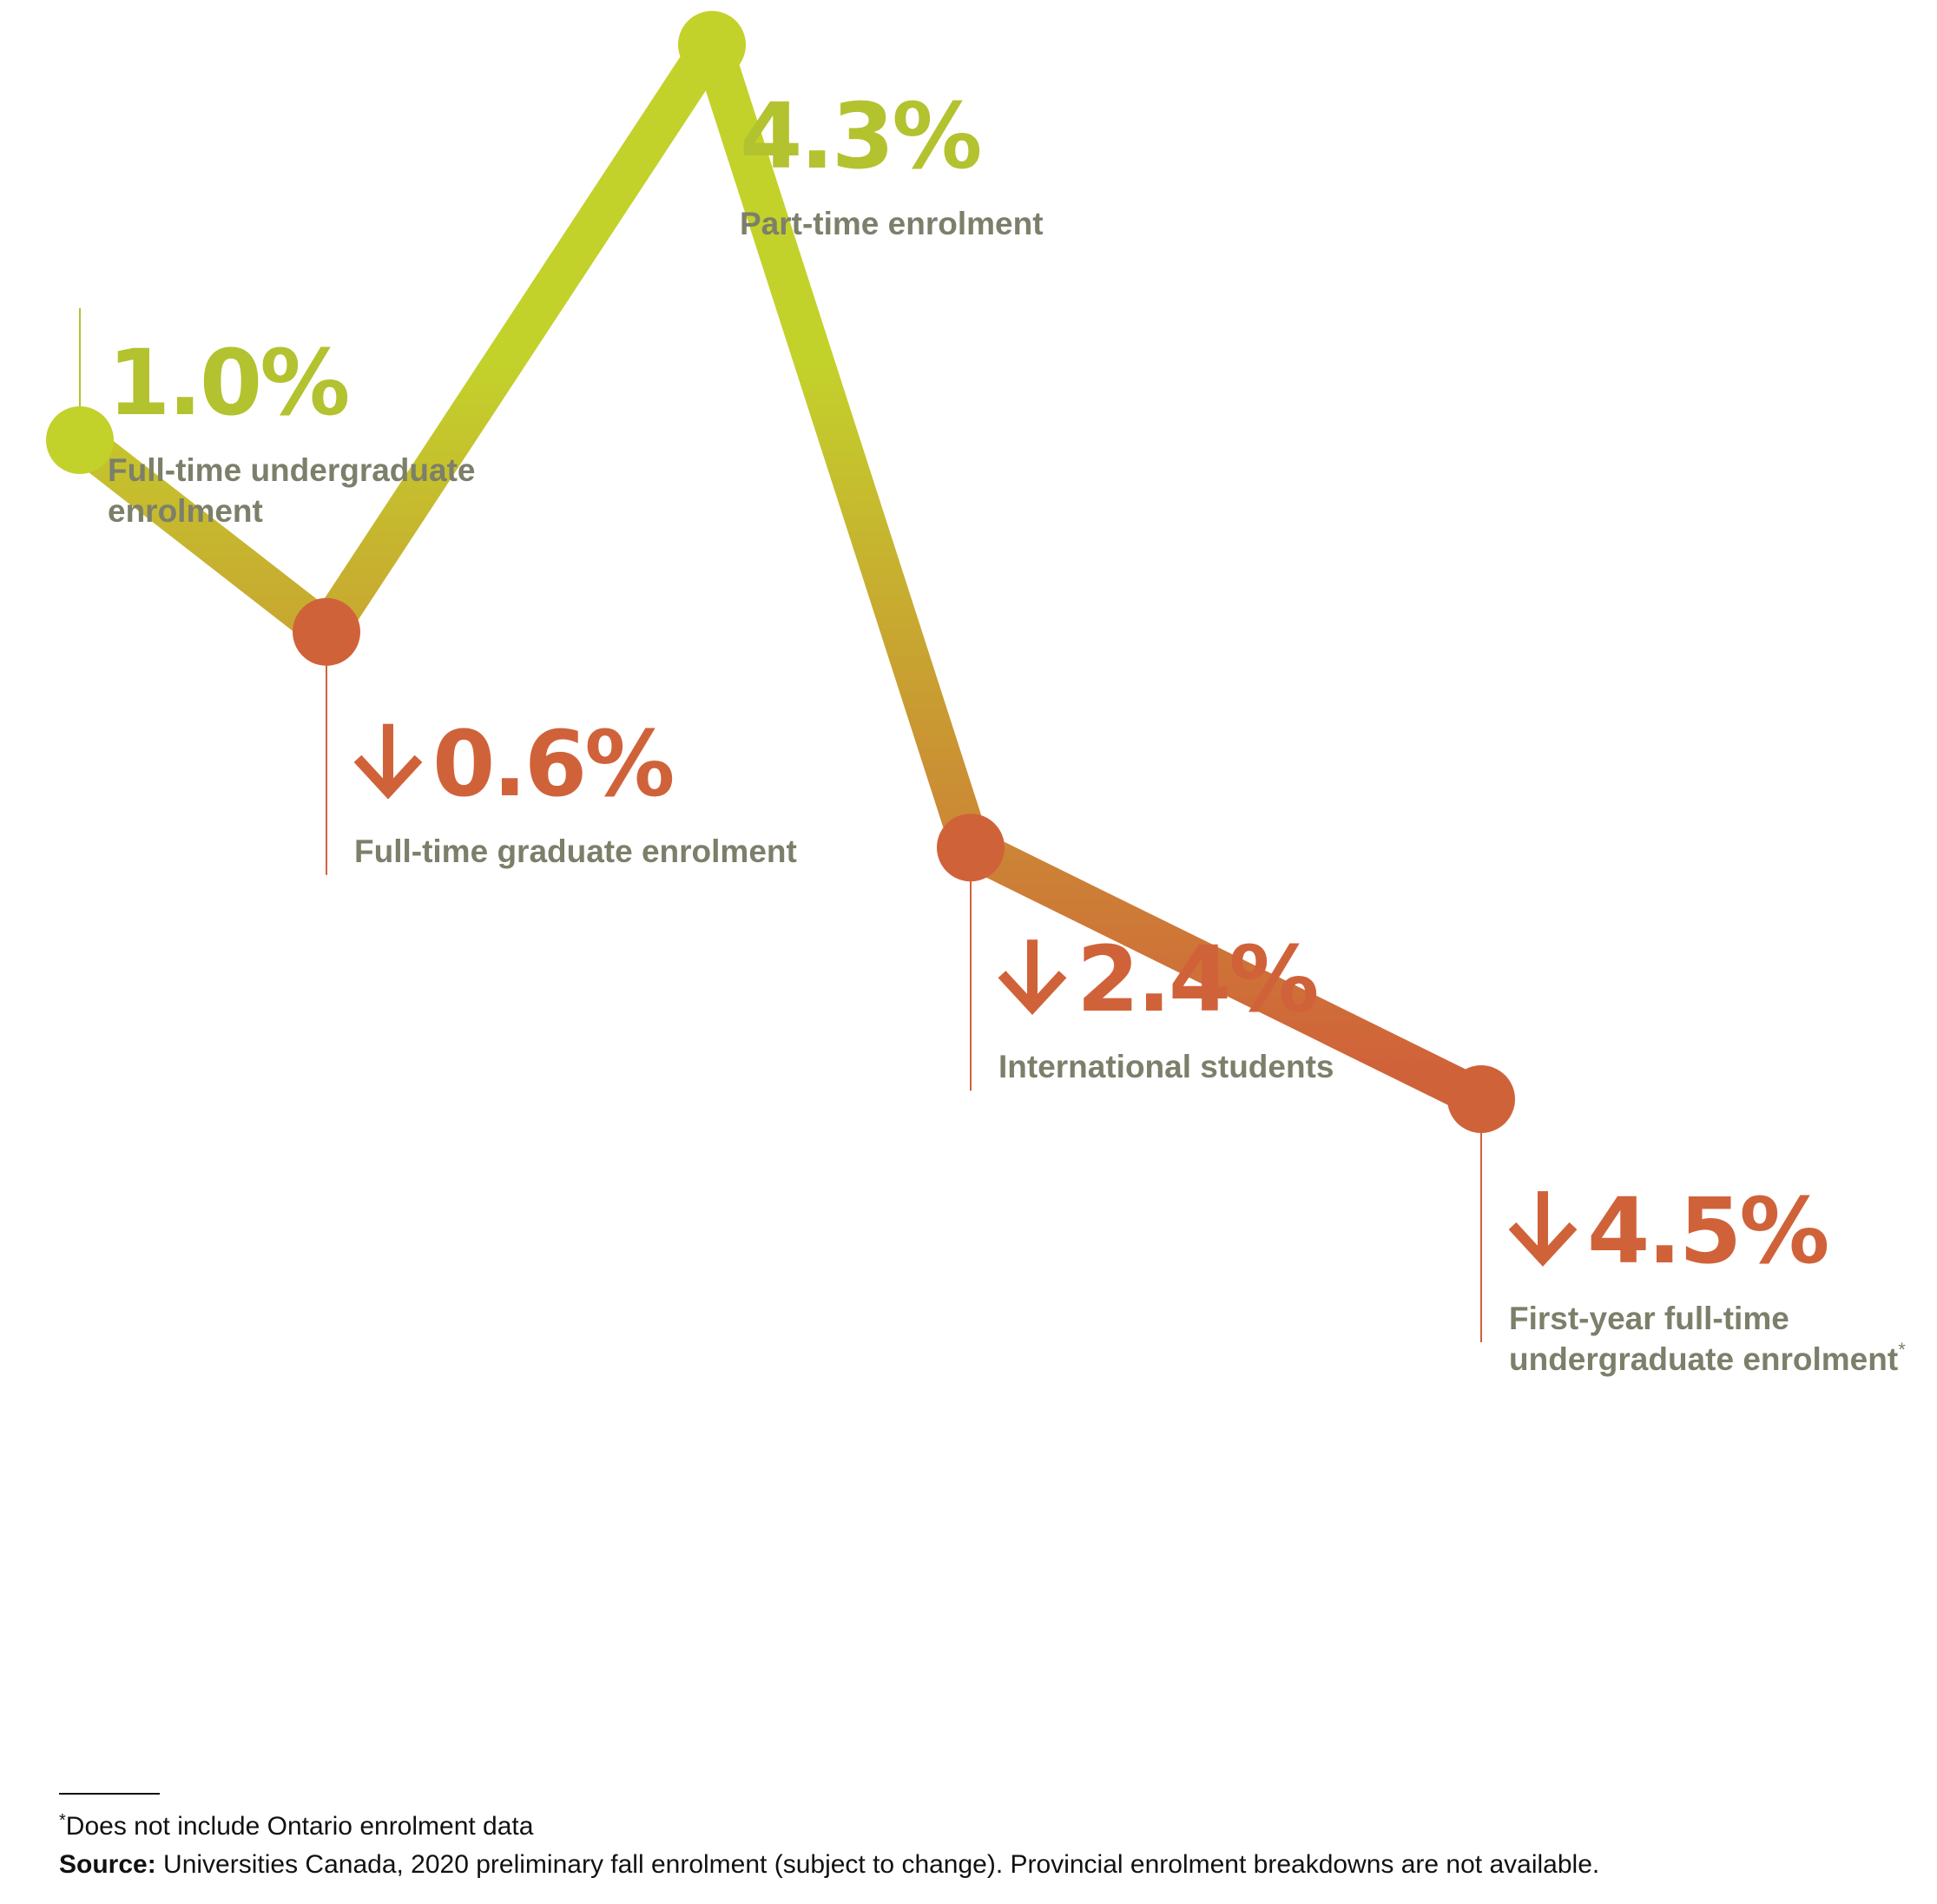 This screenshot has width=1937, height=1904. Describe the element at coordinates (1196, 979) in the screenshot. I see `value-label: 2.4%` at that location.